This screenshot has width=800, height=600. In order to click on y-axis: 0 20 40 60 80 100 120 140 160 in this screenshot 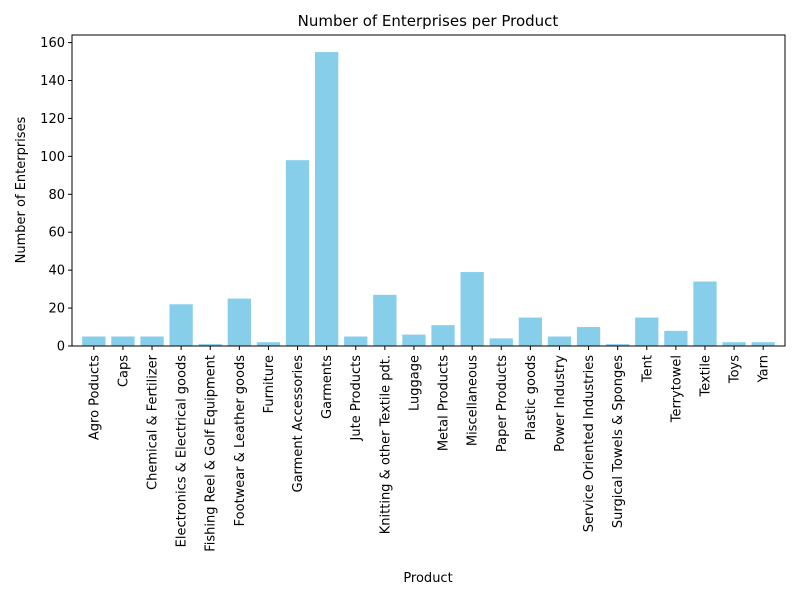, I will do `click(56, 195)`.